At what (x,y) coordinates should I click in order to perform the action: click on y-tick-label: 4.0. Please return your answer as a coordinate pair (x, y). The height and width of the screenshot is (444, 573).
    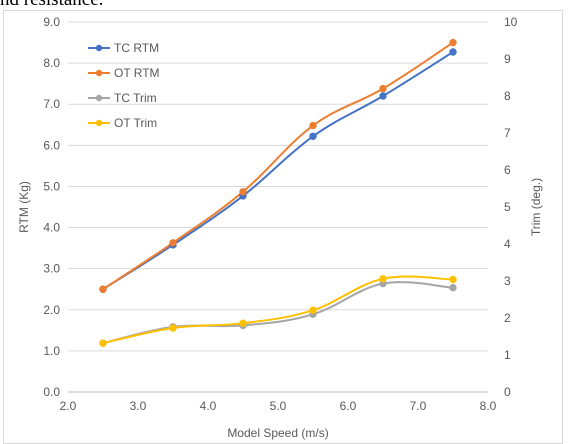
    Looking at the image, I should click on (51, 228).